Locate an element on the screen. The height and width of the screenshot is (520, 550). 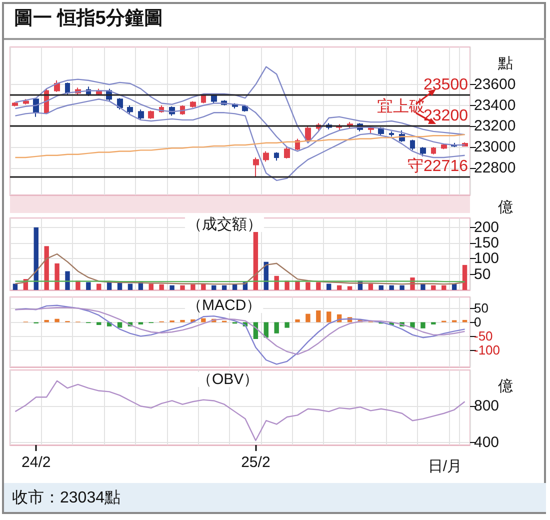
y-tick-label: 800 is located at coordinates (487, 406).